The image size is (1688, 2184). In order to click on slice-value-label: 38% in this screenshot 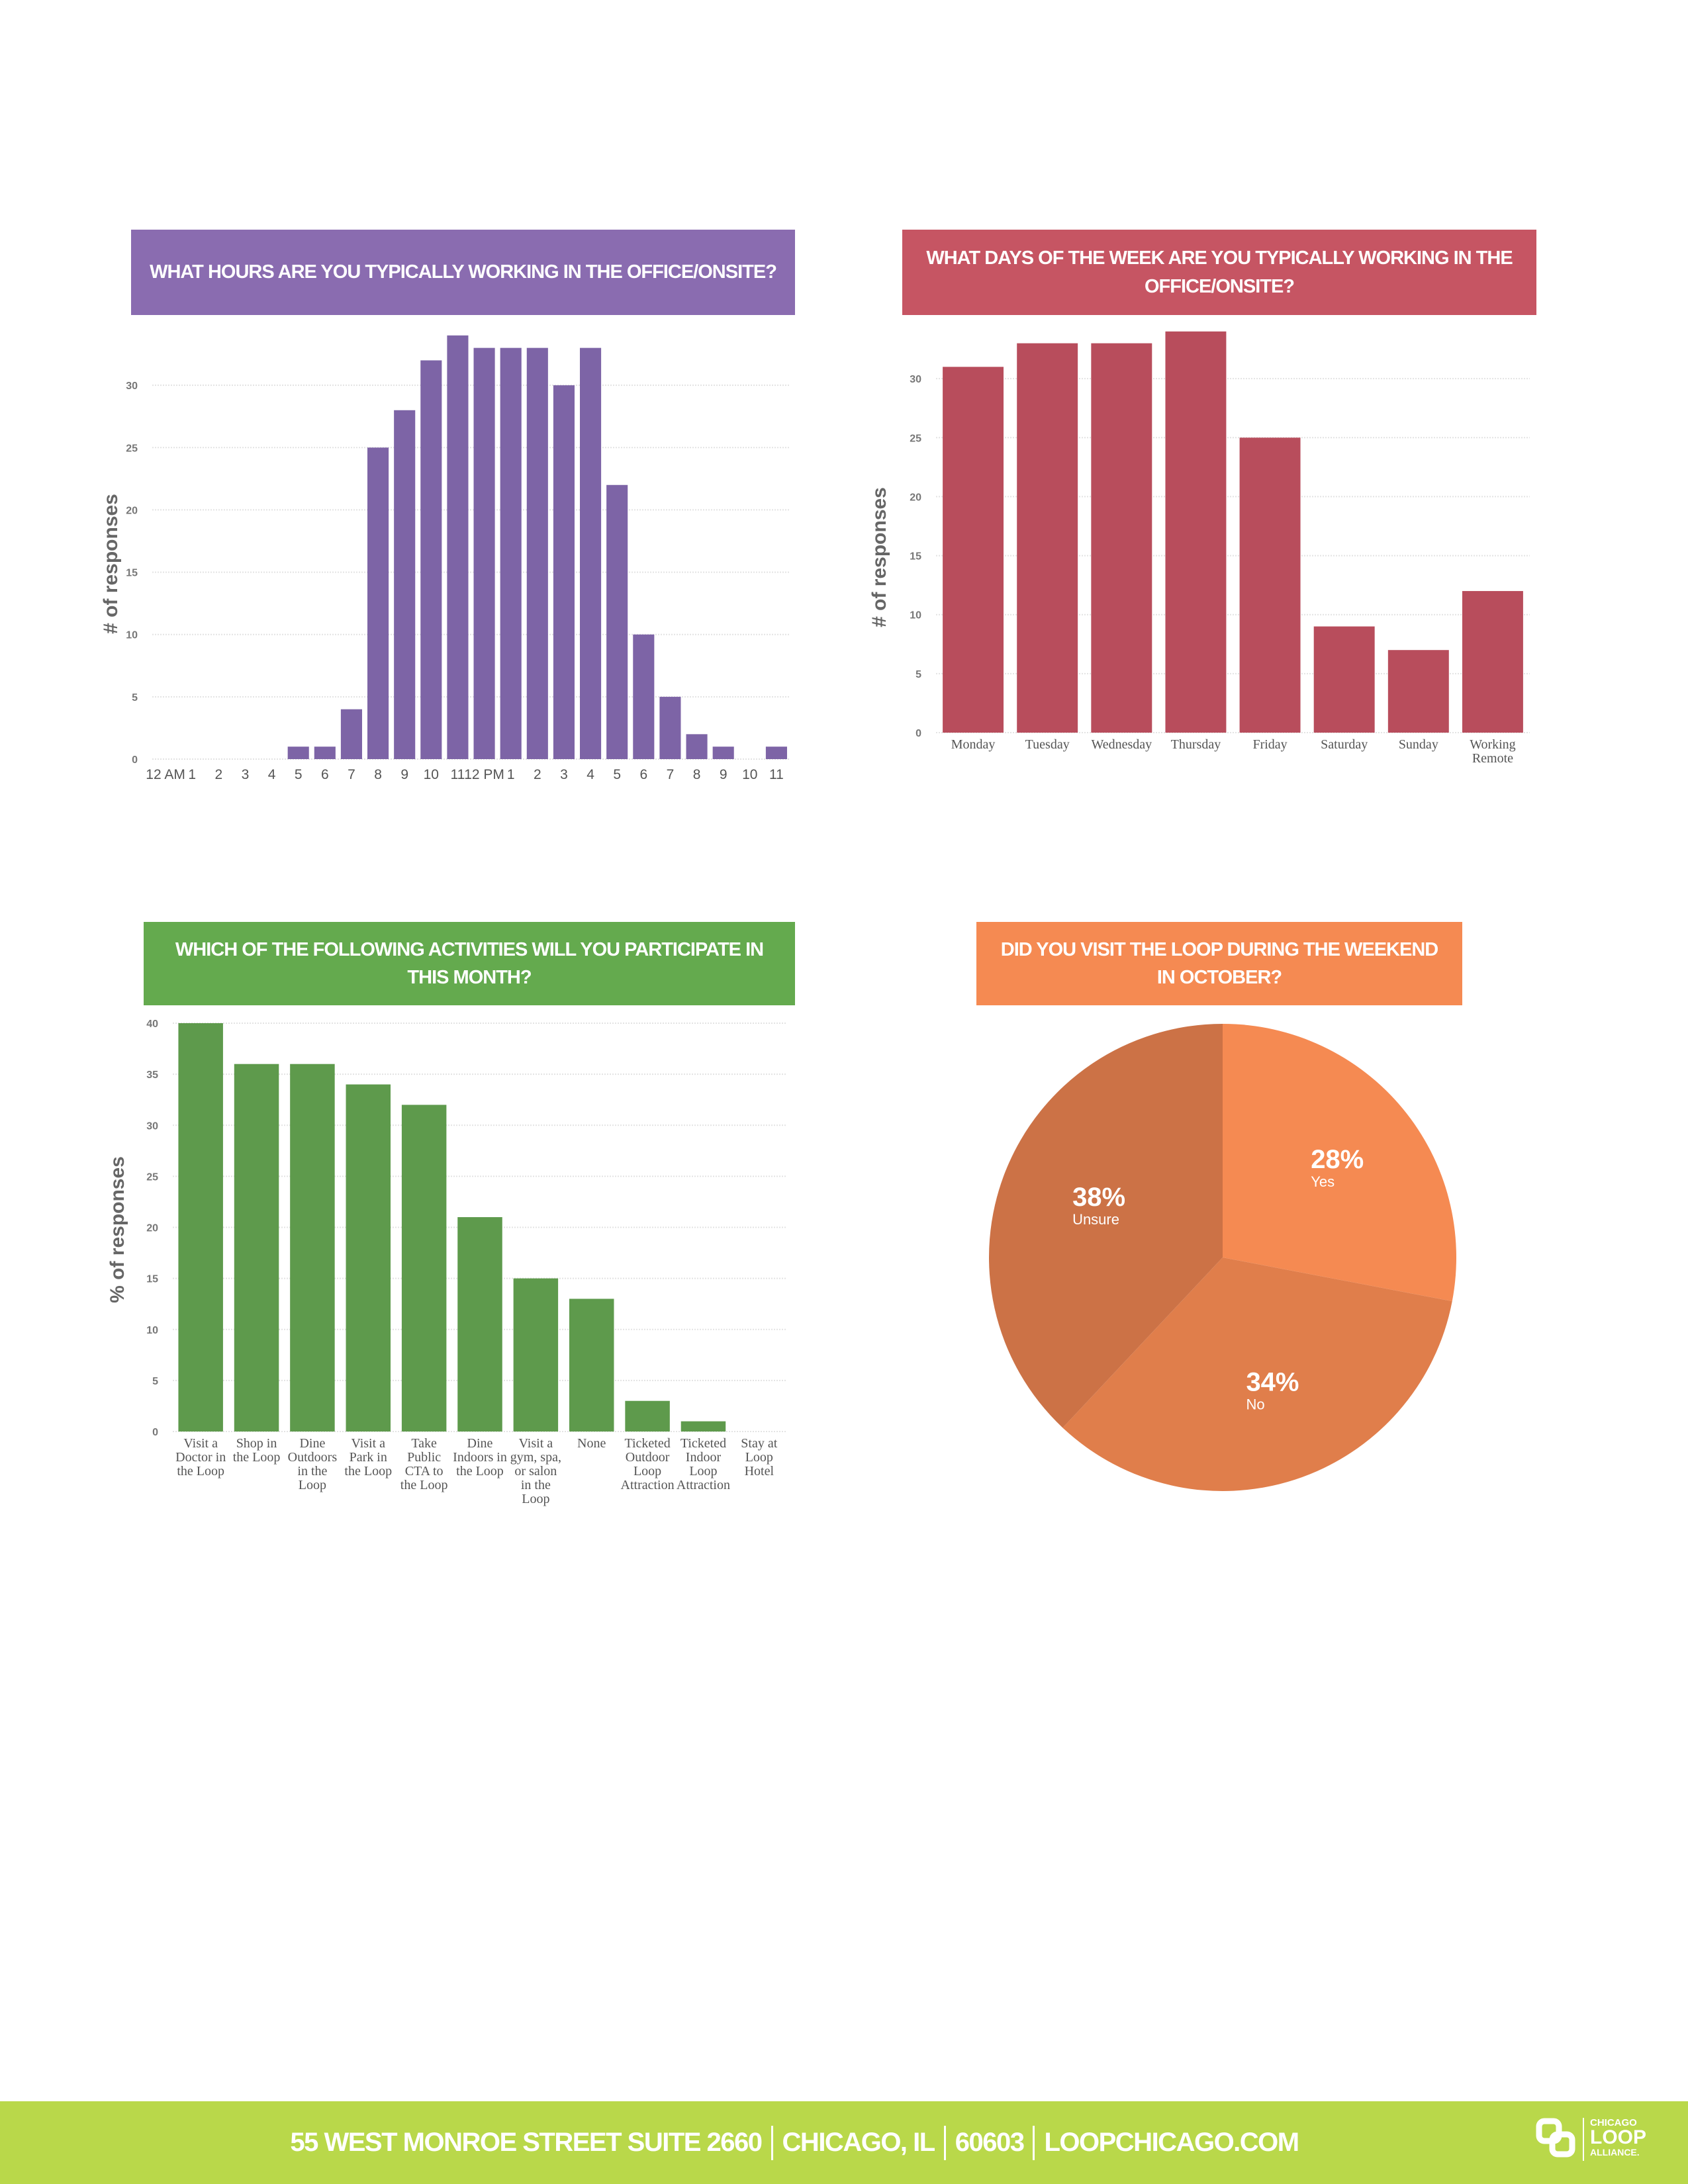, I will do `click(1098, 1197)`.